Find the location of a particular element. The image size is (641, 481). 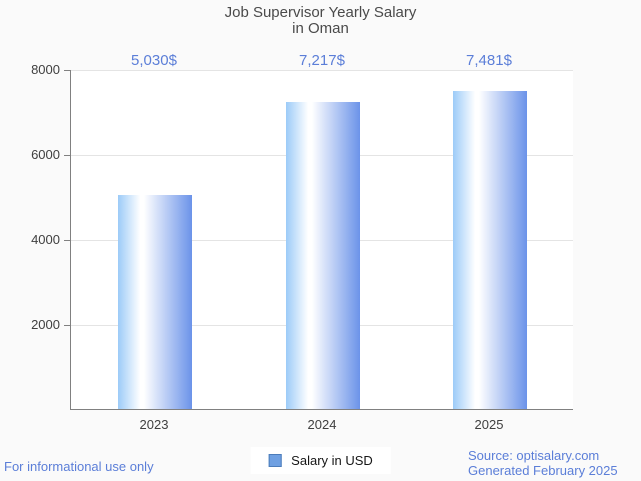

y-tick-label: 4000 is located at coordinates (45, 239).